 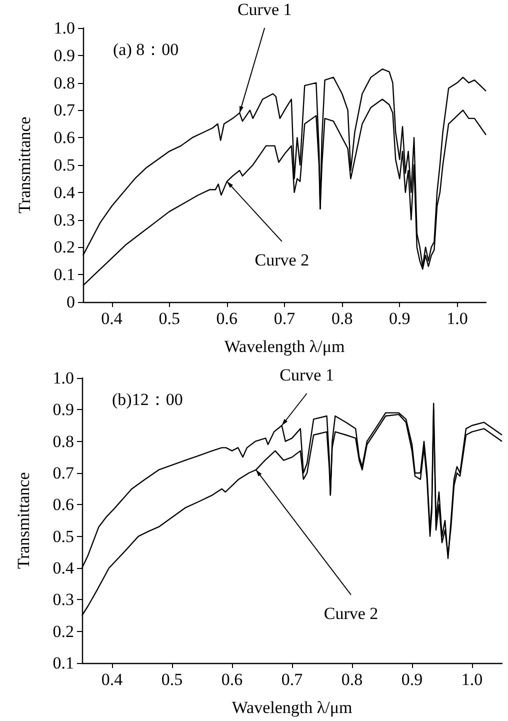 I want to click on text: (a) 8：00, so click(x=146, y=49).